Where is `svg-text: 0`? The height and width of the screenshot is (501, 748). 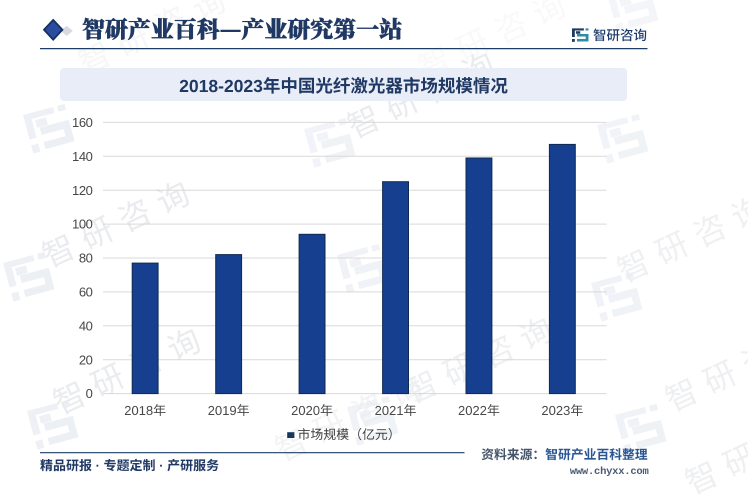 svg-text: 0 is located at coordinates (89, 393).